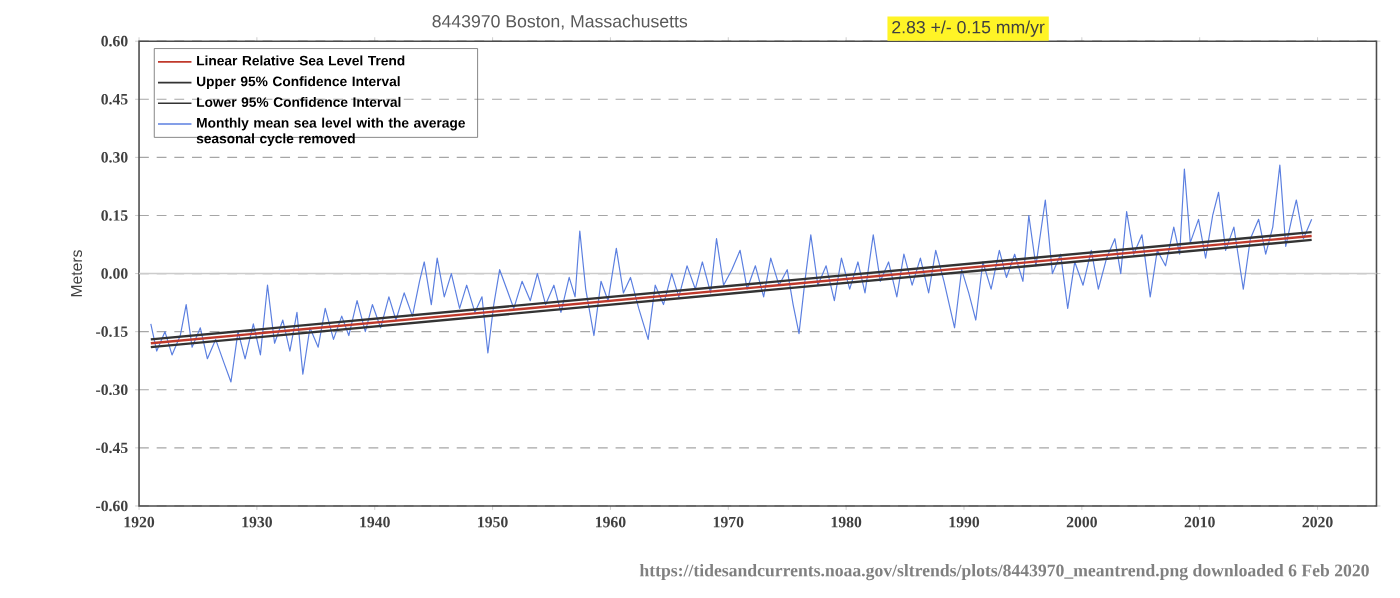 The image size is (1400, 598). What do you see at coordinates (560, 22) in the screenshot?
I see `chart-title: 8443970 Boston, Massachusetts` at bounding box center [560, 22].